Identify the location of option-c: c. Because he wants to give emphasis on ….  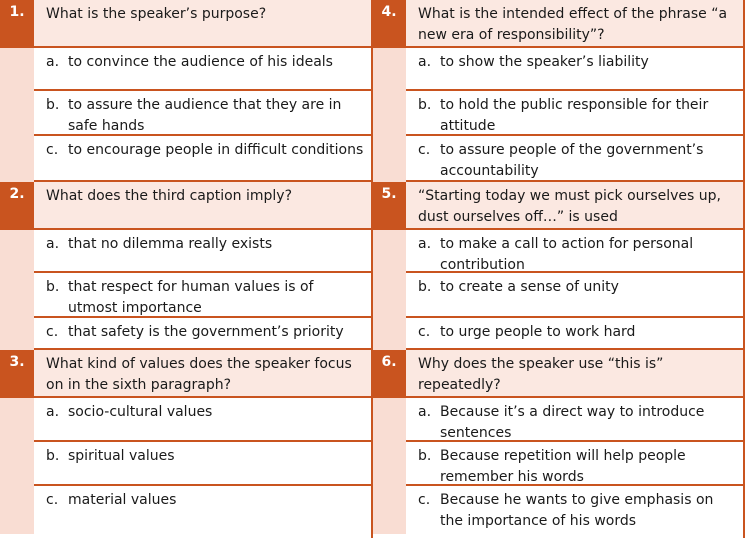
(575, 510).